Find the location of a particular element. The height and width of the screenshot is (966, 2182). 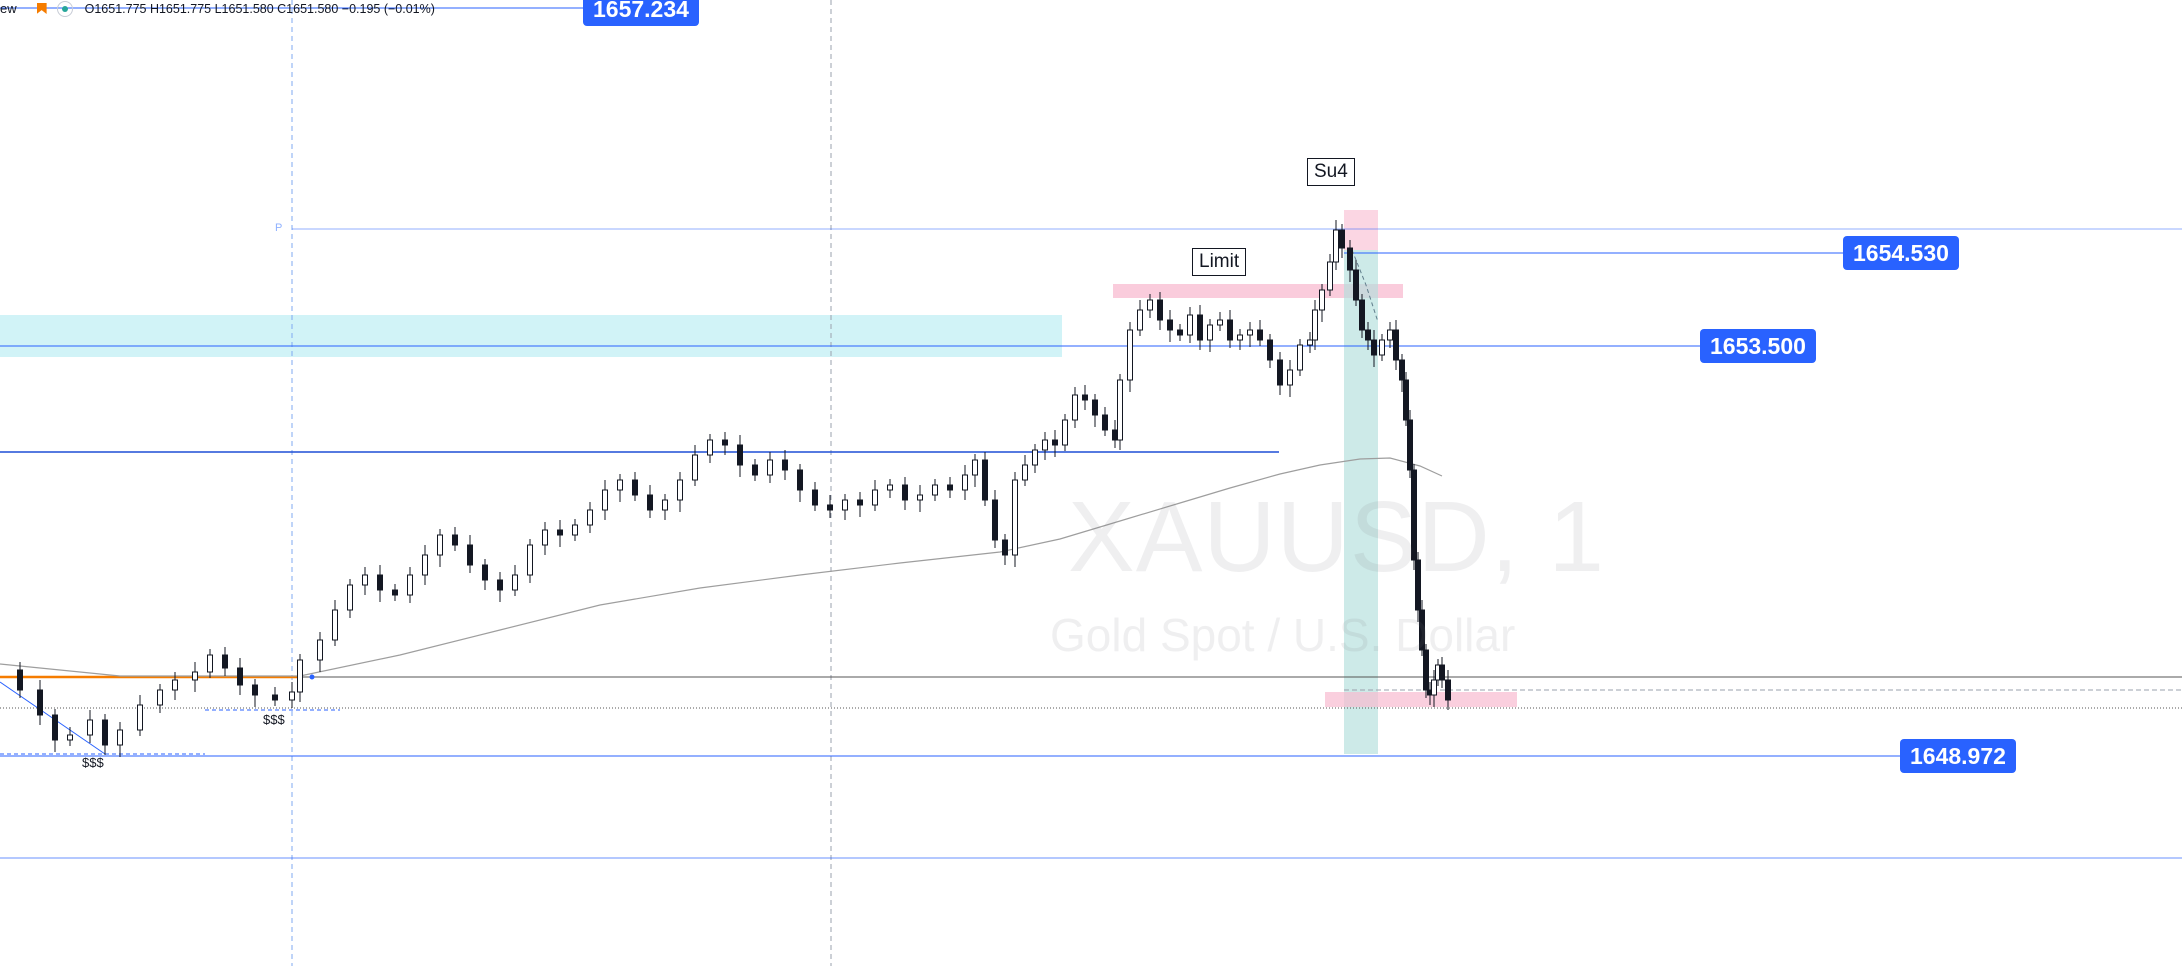

teal-position-zone is located at coordinates (1361, 502).